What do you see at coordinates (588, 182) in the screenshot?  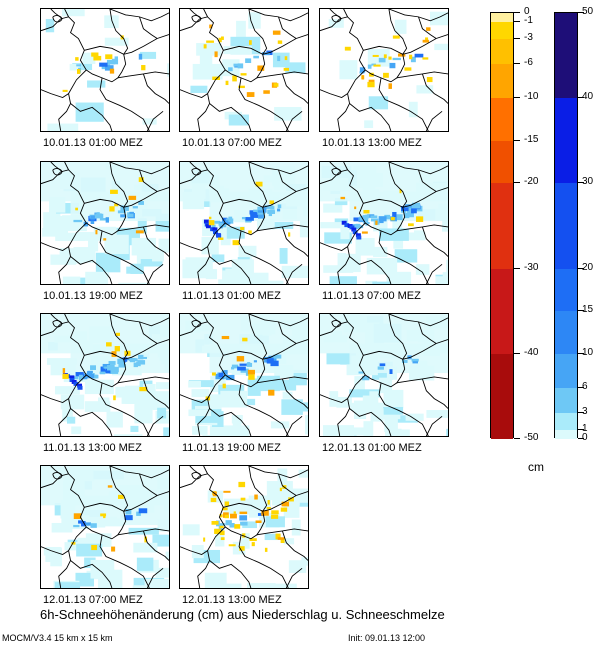 I see `colorbar-tick-label: 30` at bounding box center [588, 182].